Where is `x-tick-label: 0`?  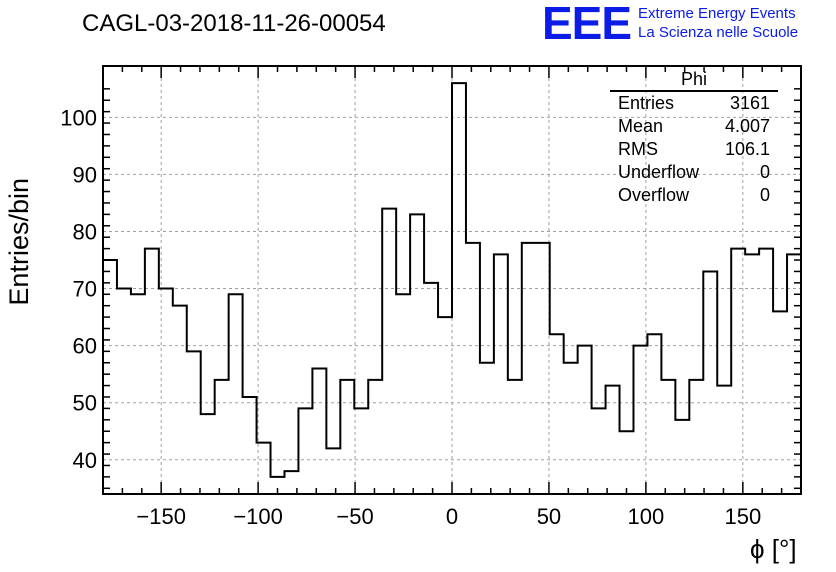 x-tick-label: 0 is located at coordinates (452, 516).